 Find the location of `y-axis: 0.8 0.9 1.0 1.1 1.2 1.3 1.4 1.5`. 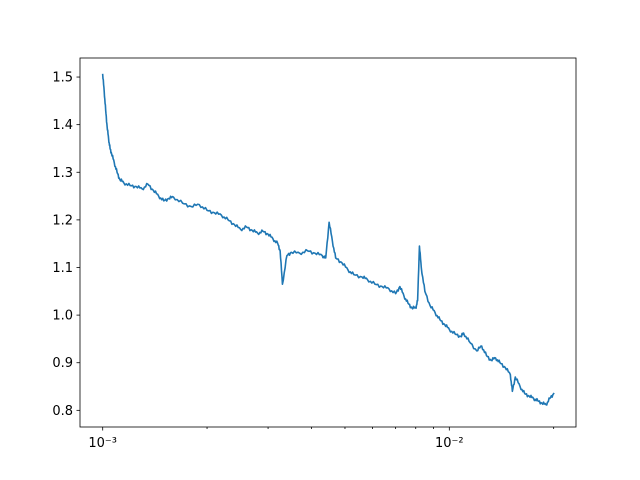

y-axis: 0.8 0.9 1.0 1.1 1.2 1.3 1.4 1.5 is located at coordinates (66, 245).